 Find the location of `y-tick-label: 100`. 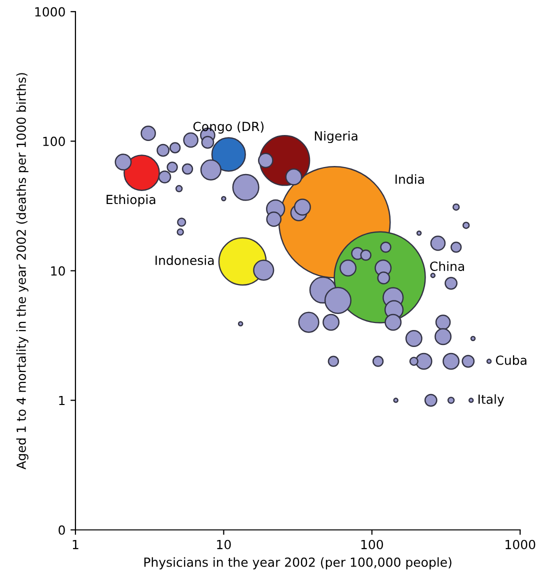

y-tick-label: 100 is located at coordinates (54, 141).